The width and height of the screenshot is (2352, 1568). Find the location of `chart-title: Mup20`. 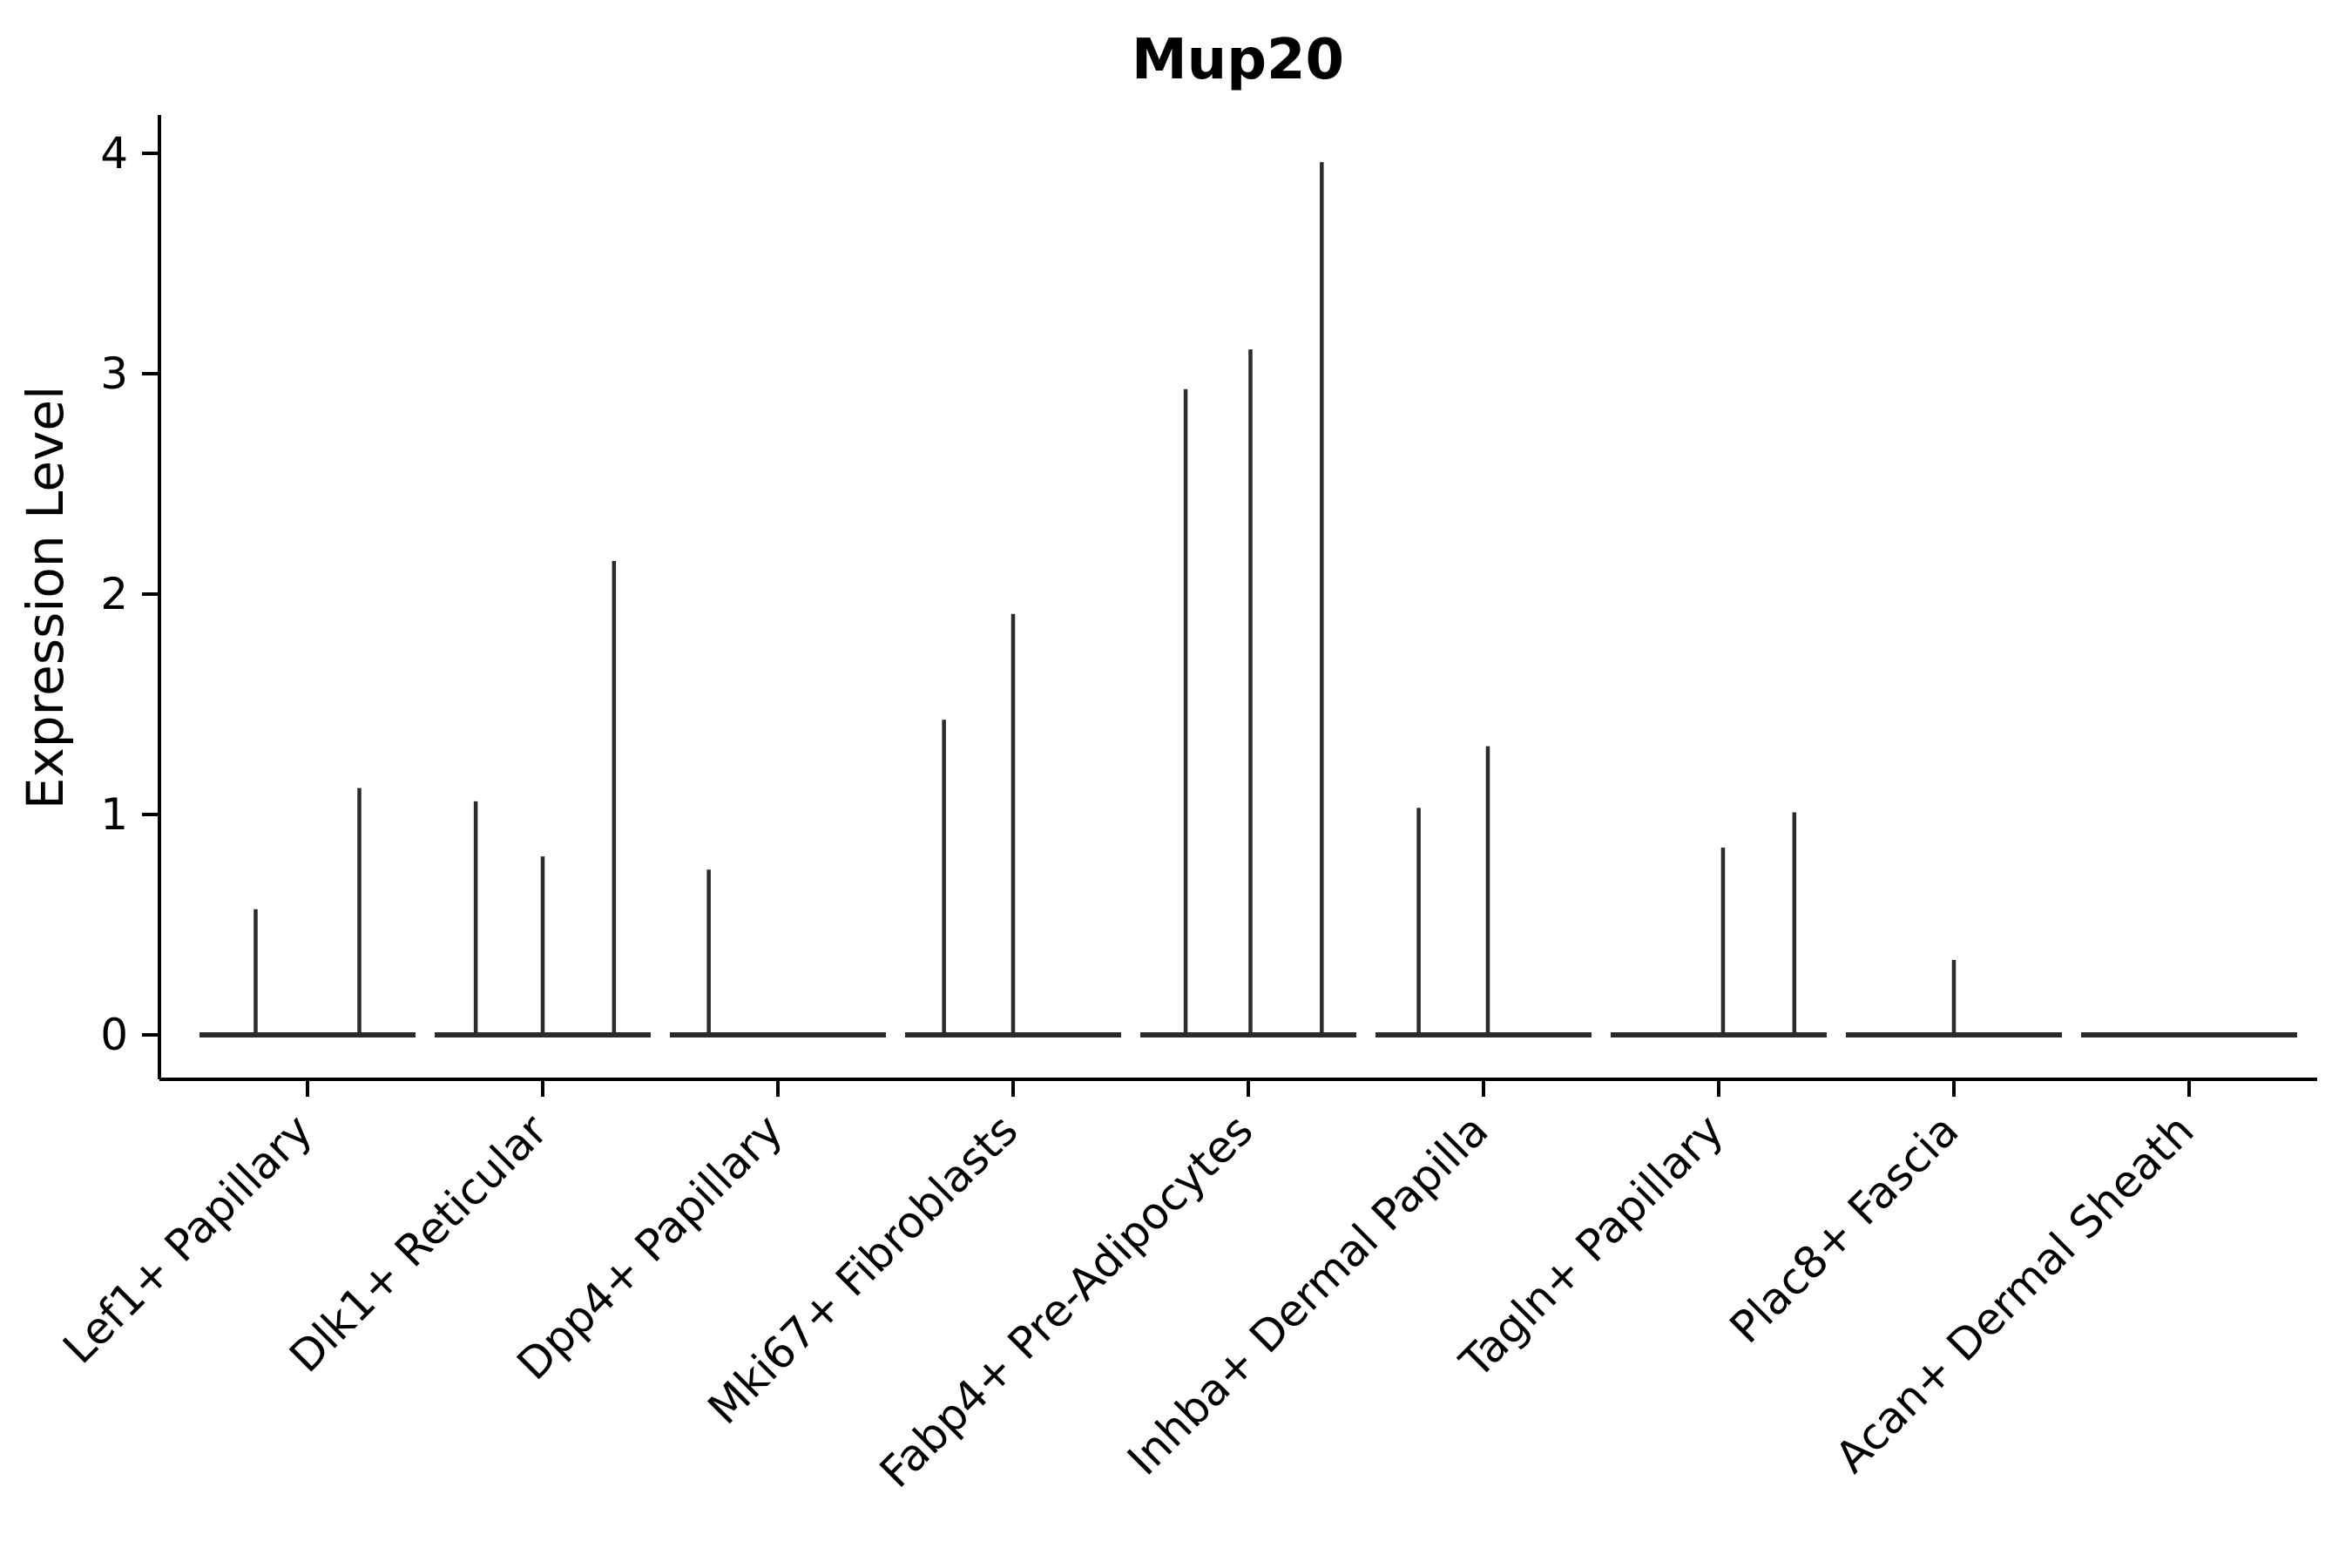

chart-title: Mup20 is located at coordinates (1238, 60).